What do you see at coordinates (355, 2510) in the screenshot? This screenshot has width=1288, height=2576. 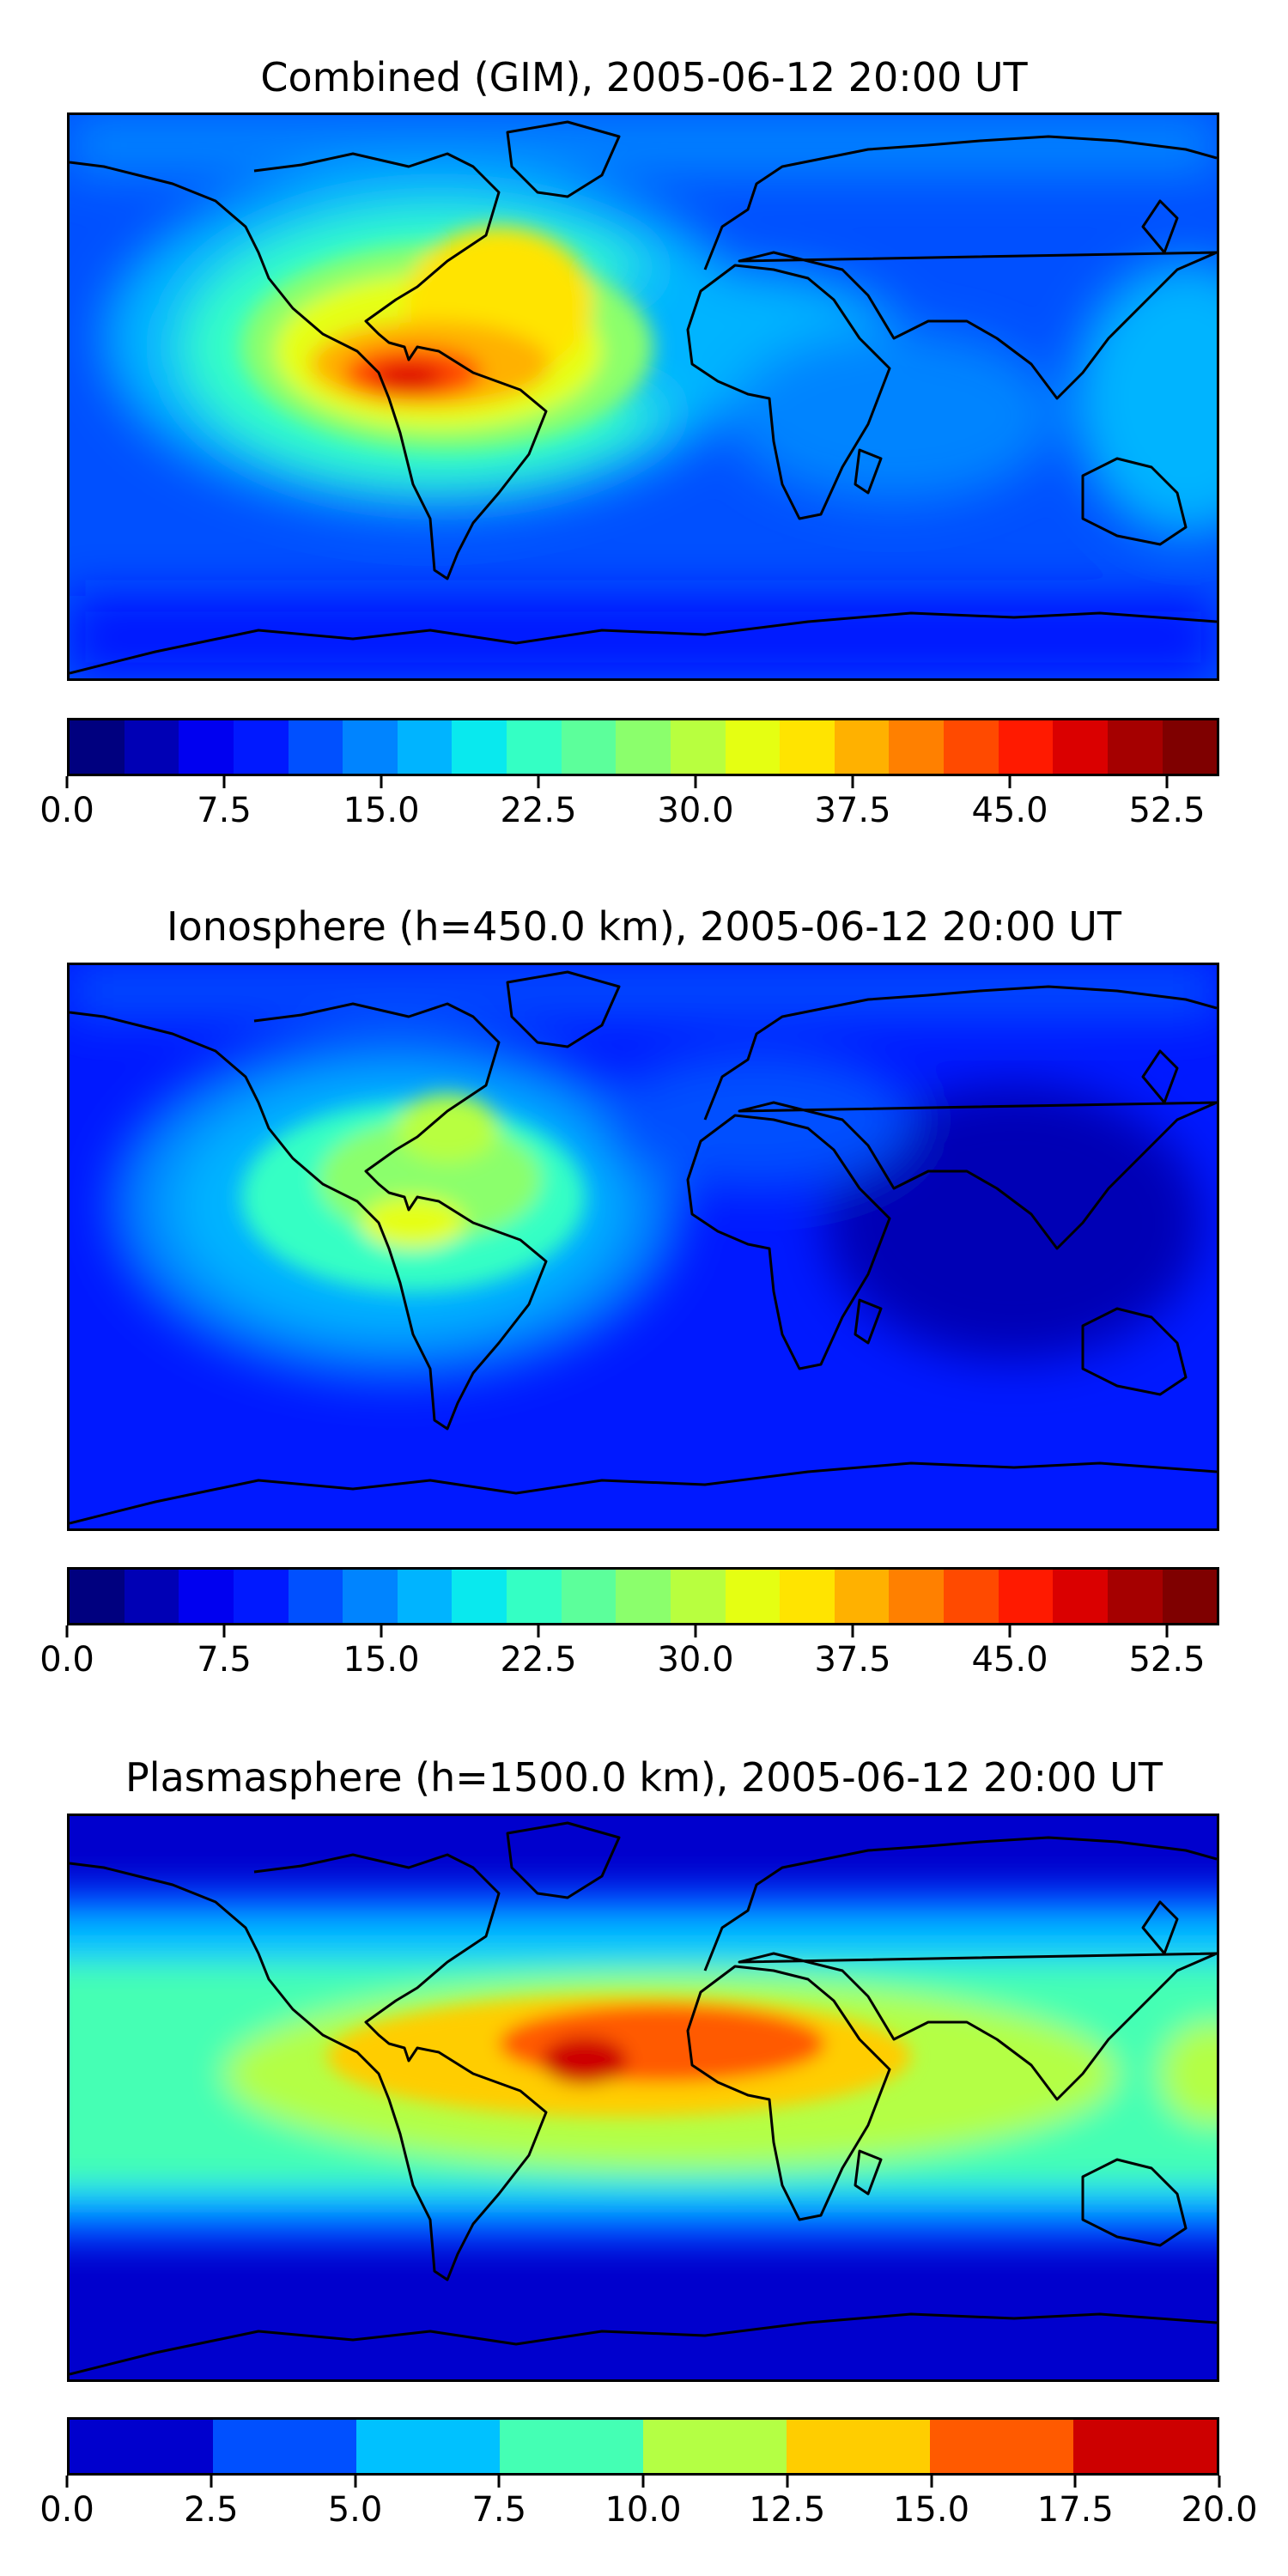 I see `colorbar-tick-label: 5.0` at bounding box center [355, 2510].